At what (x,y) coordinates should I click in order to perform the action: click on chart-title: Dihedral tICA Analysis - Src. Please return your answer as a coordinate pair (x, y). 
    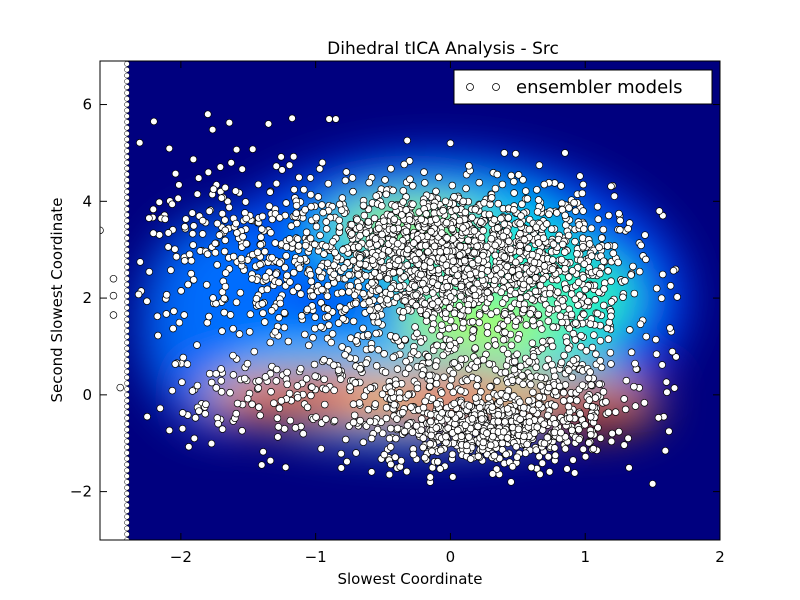
    Looking at the image, I should click on (443, 49).